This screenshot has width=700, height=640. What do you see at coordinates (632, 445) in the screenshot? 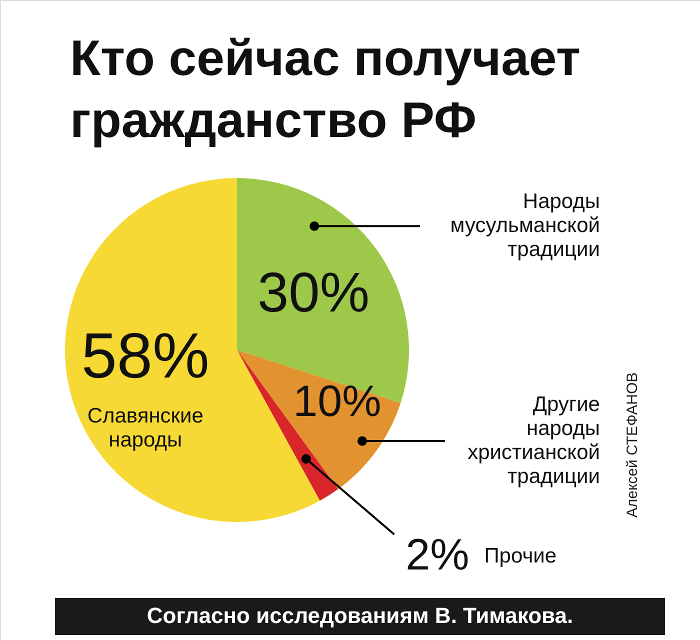
I see `text: Алексей СТЕФАНОВ` at bounding box center [632, 445].